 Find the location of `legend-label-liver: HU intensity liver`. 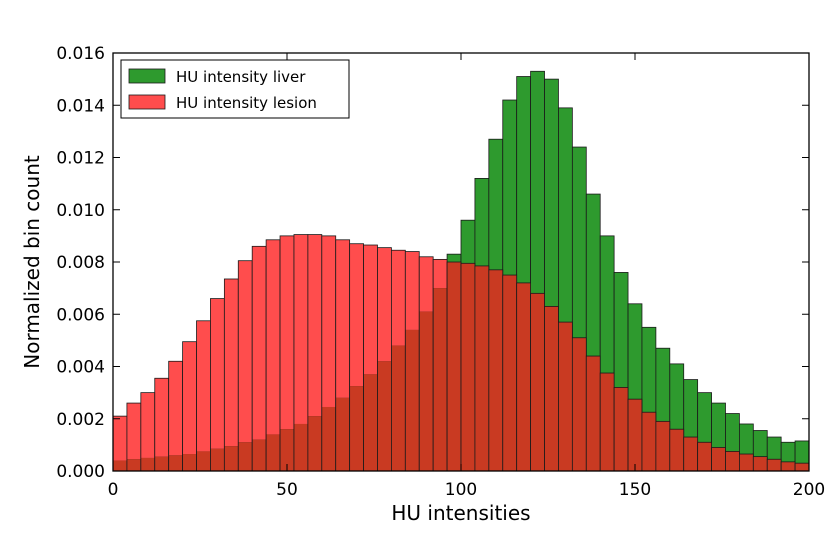

legend-label-liver: HU intensity liver is located at coordinates (241, 77).